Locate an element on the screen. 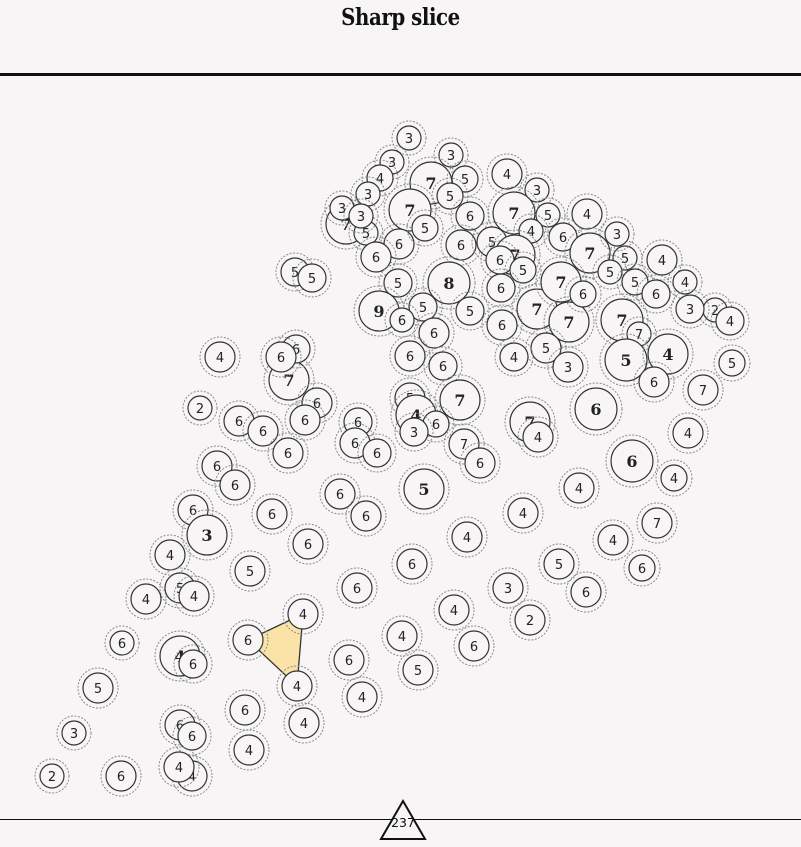 The image size is (801, 847). node-n104: 7 is located at coordinates (657, 523).